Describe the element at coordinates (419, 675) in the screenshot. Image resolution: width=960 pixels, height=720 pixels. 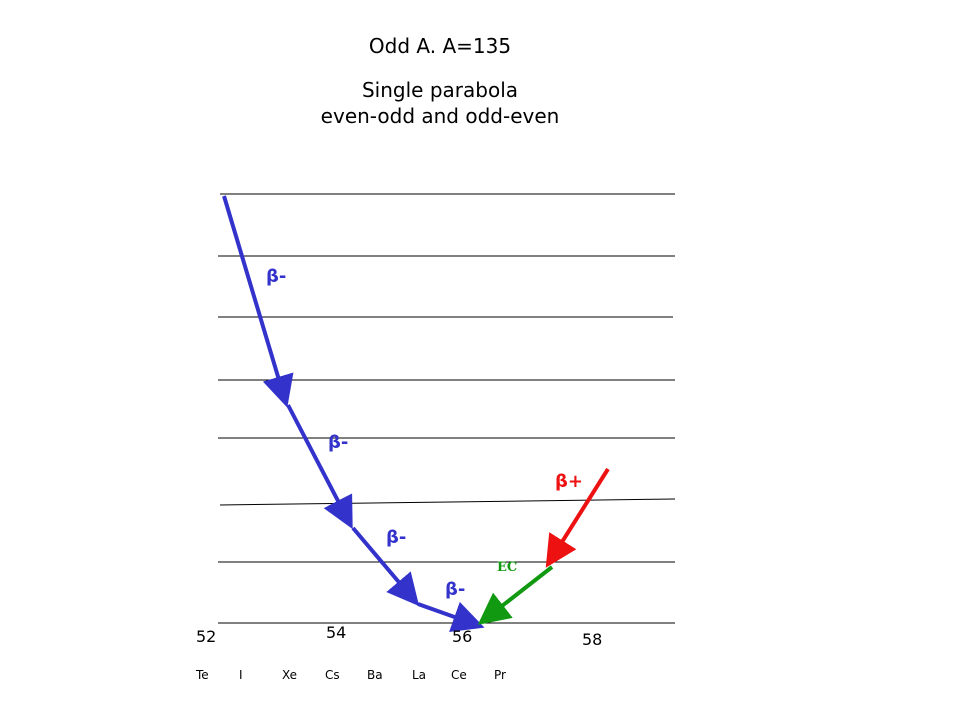
I see `element-symbol: La` at that location.